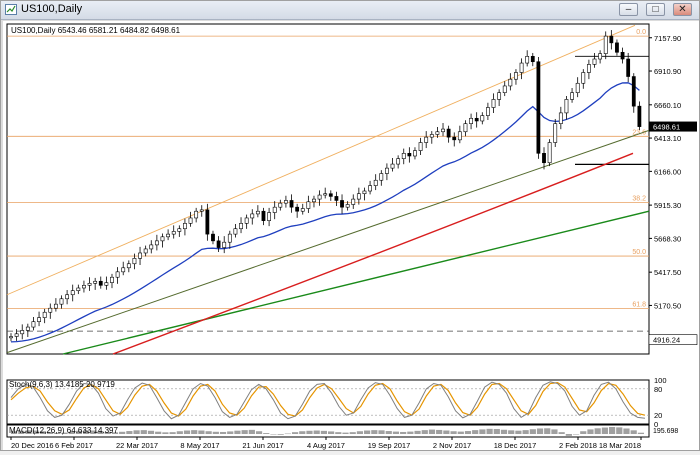 The image size is (700, 455). What do you see at coordinates (262, 445) in the screenshot?
I see `x-tick-label: 21 Jun 2017` at bounding box center [262, 445].